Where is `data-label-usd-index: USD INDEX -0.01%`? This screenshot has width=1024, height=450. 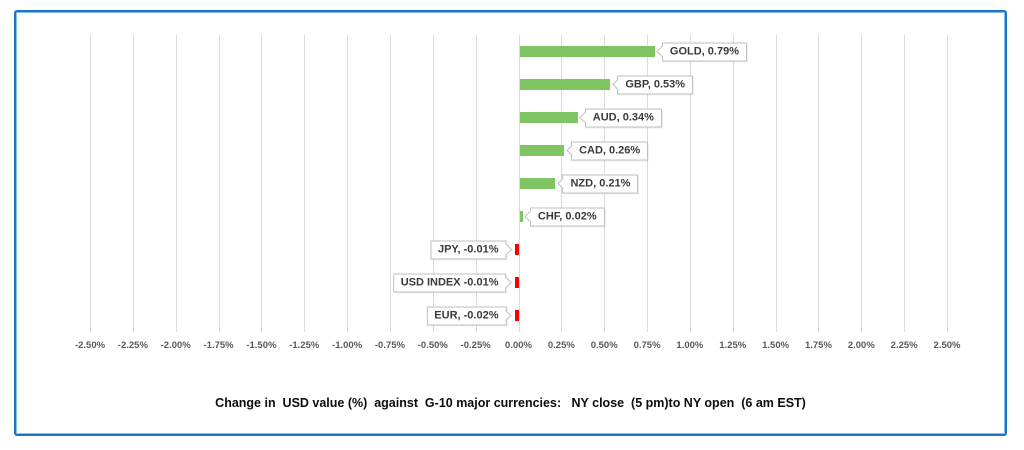
data-label-usd-index: USD INDEX -0.01% is located at coordinates (452, 282).